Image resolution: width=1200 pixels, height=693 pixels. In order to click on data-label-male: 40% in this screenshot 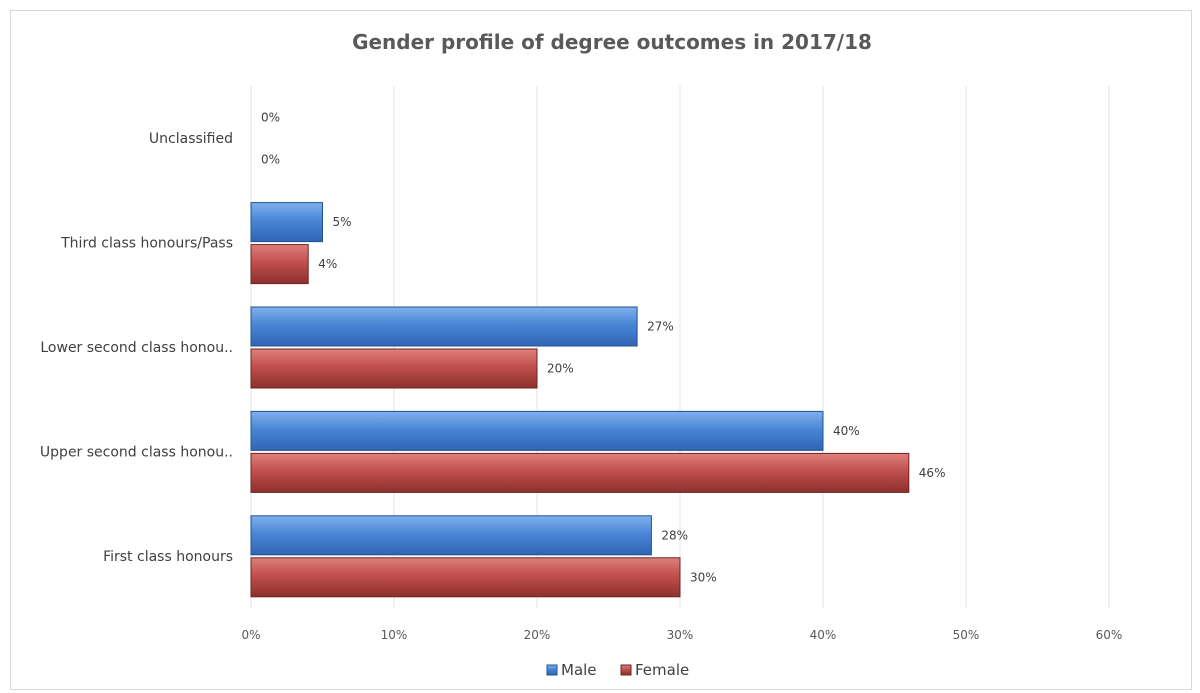, I will do `click(846, 431)`.